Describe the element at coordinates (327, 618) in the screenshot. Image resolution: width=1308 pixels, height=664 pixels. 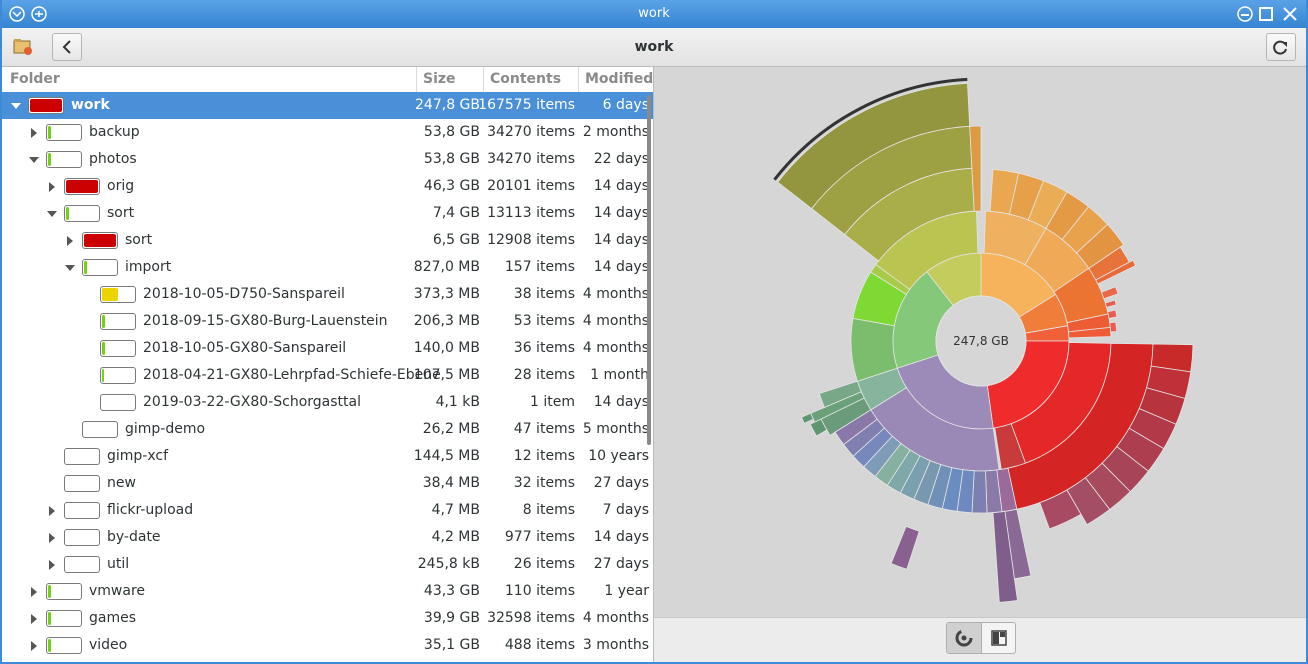
I see `tree-row: games 39,9 GB 32598 items 4 months` at that location.